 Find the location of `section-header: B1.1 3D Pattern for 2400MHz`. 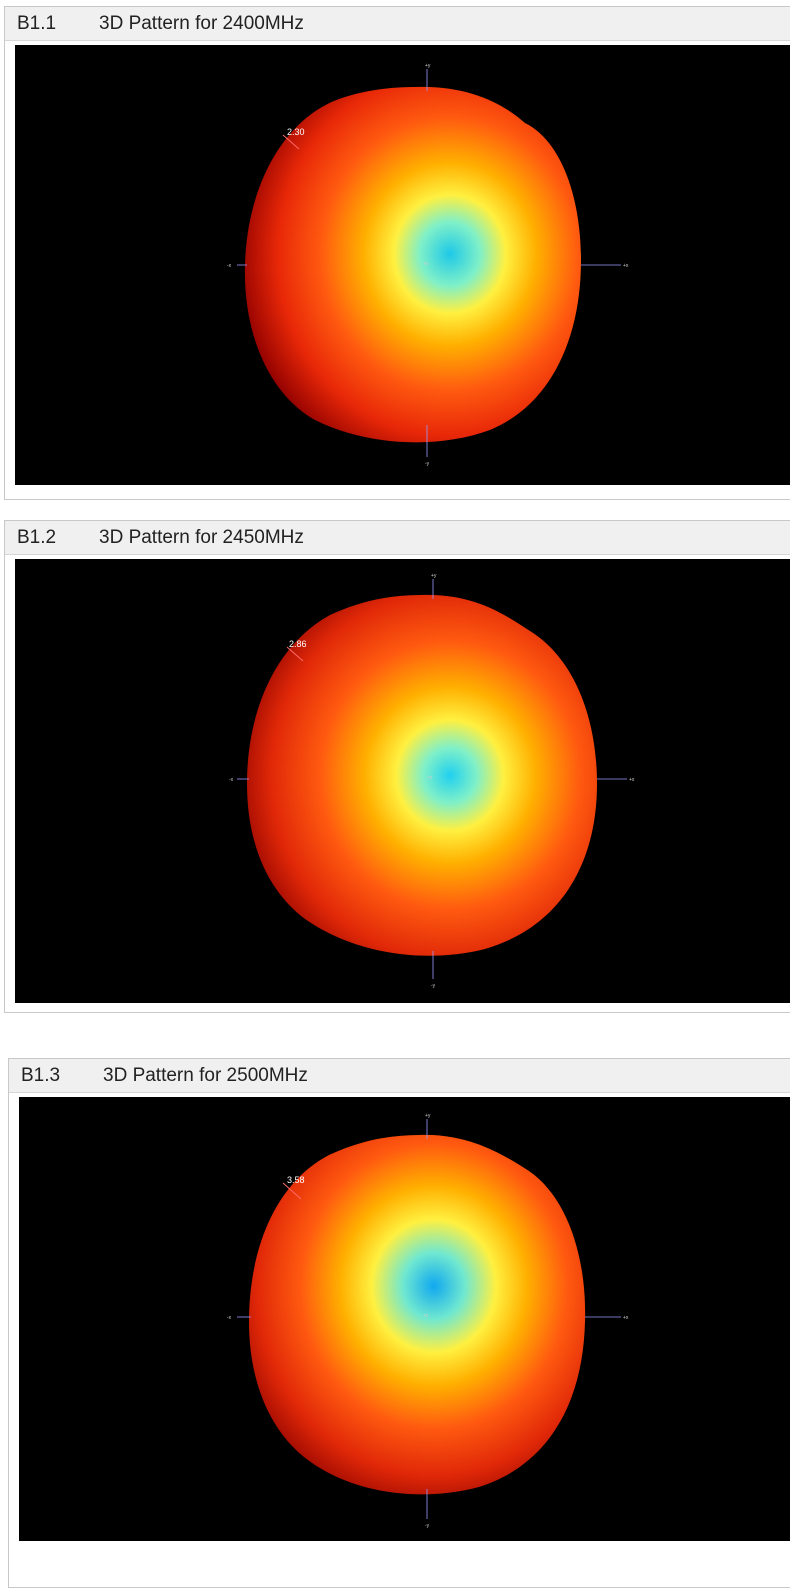

section-header: B1.1 3D Pattern for 2400MHz is located at coordinates (397, 24).